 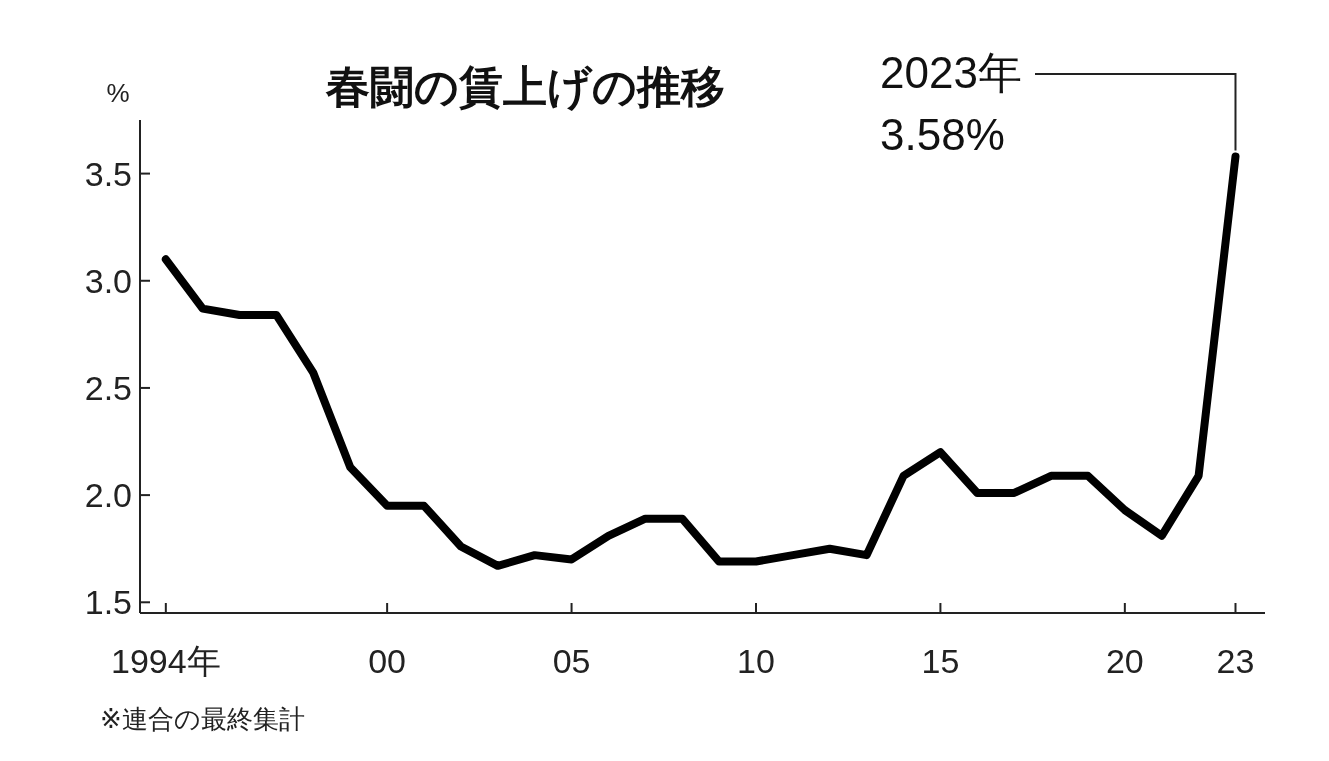 I want to click on x-tick-label: 20, so click(x=1124, y=661).